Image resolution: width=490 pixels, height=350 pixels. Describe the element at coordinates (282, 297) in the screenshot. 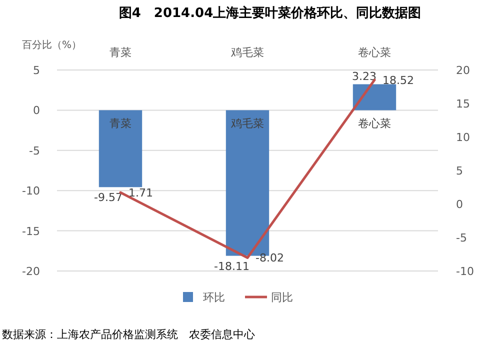

I see `legend-label: 同比` at that location.